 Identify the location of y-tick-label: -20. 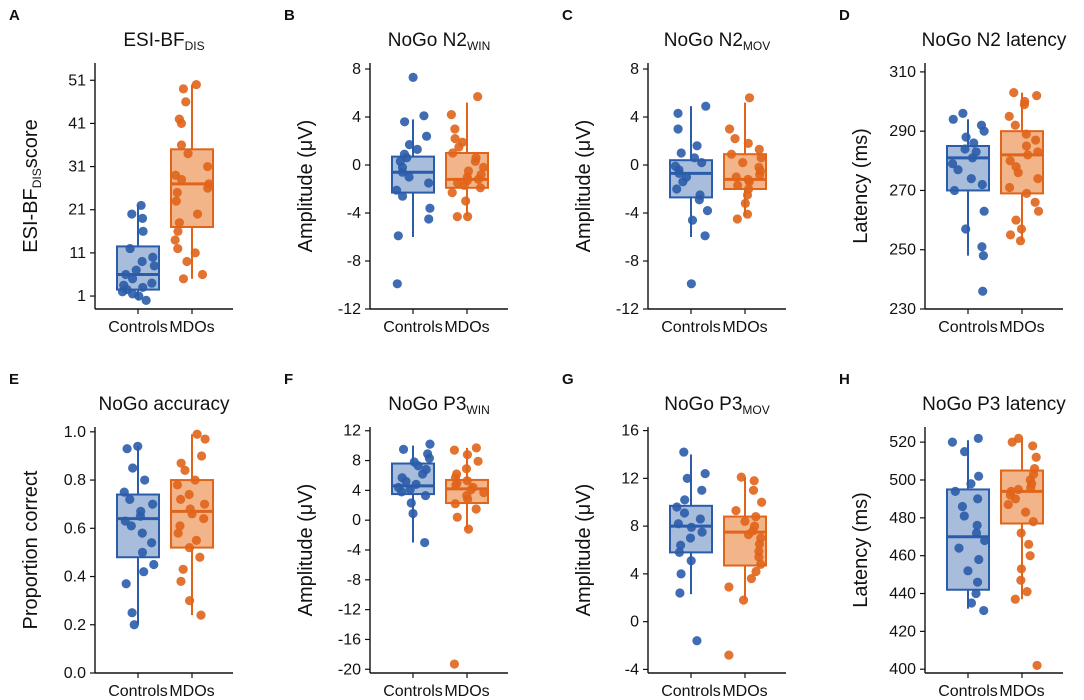
(349, 669).